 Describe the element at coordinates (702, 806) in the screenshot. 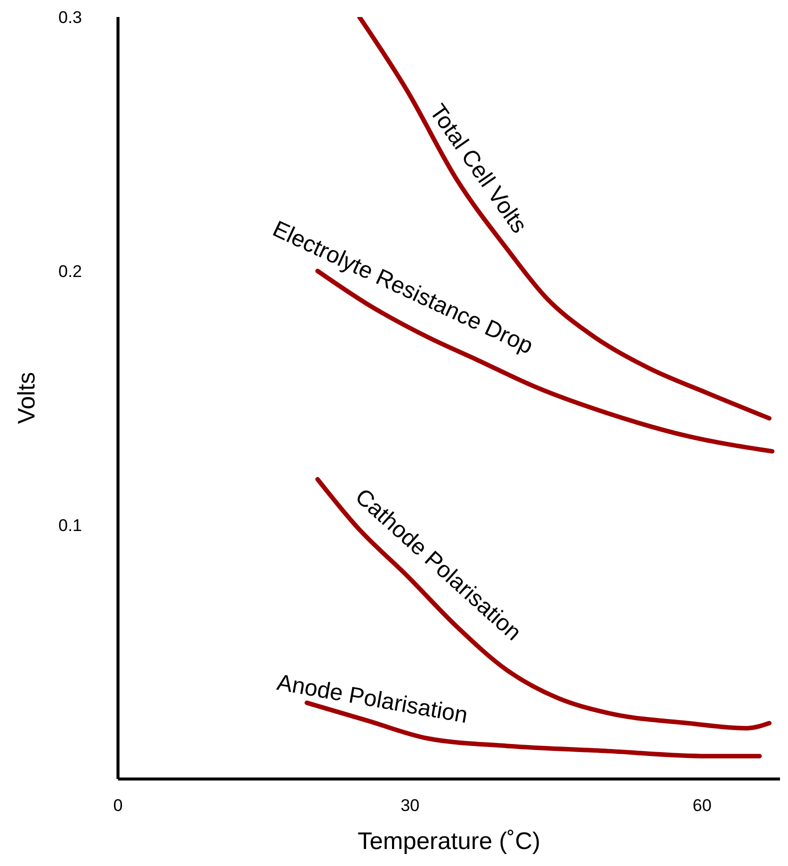

I see `x-tick-label: 60` at that location.